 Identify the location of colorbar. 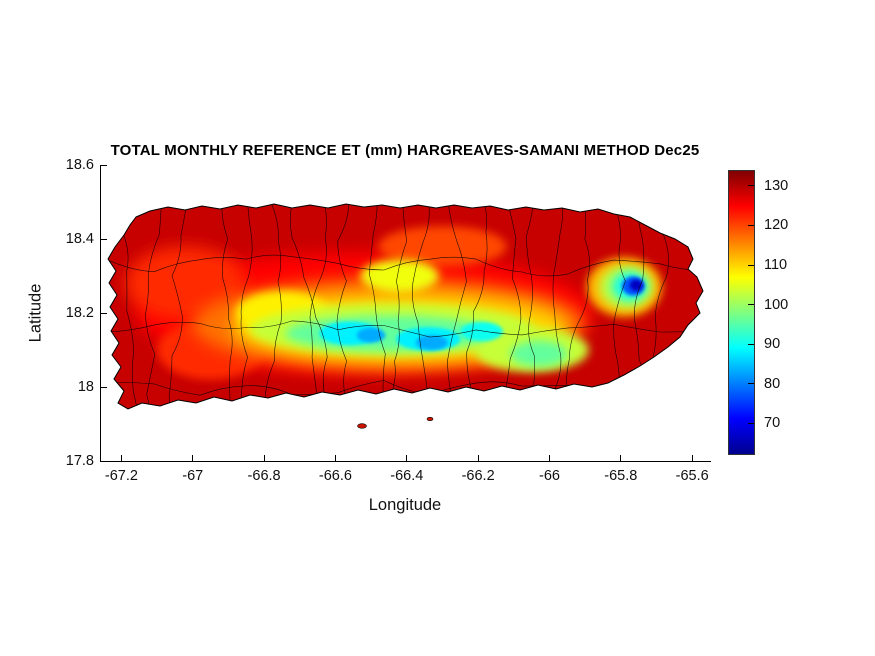
(741, 312).